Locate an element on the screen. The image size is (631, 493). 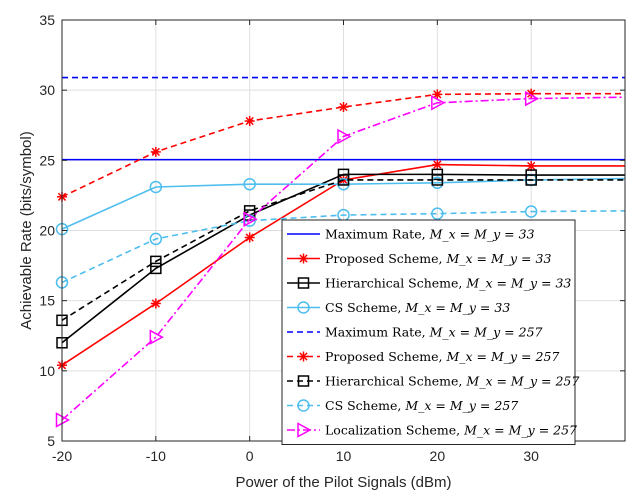
legend-label: Proposed Scheme, M_x = M_y = 33 is located at coordinates (438, 258).